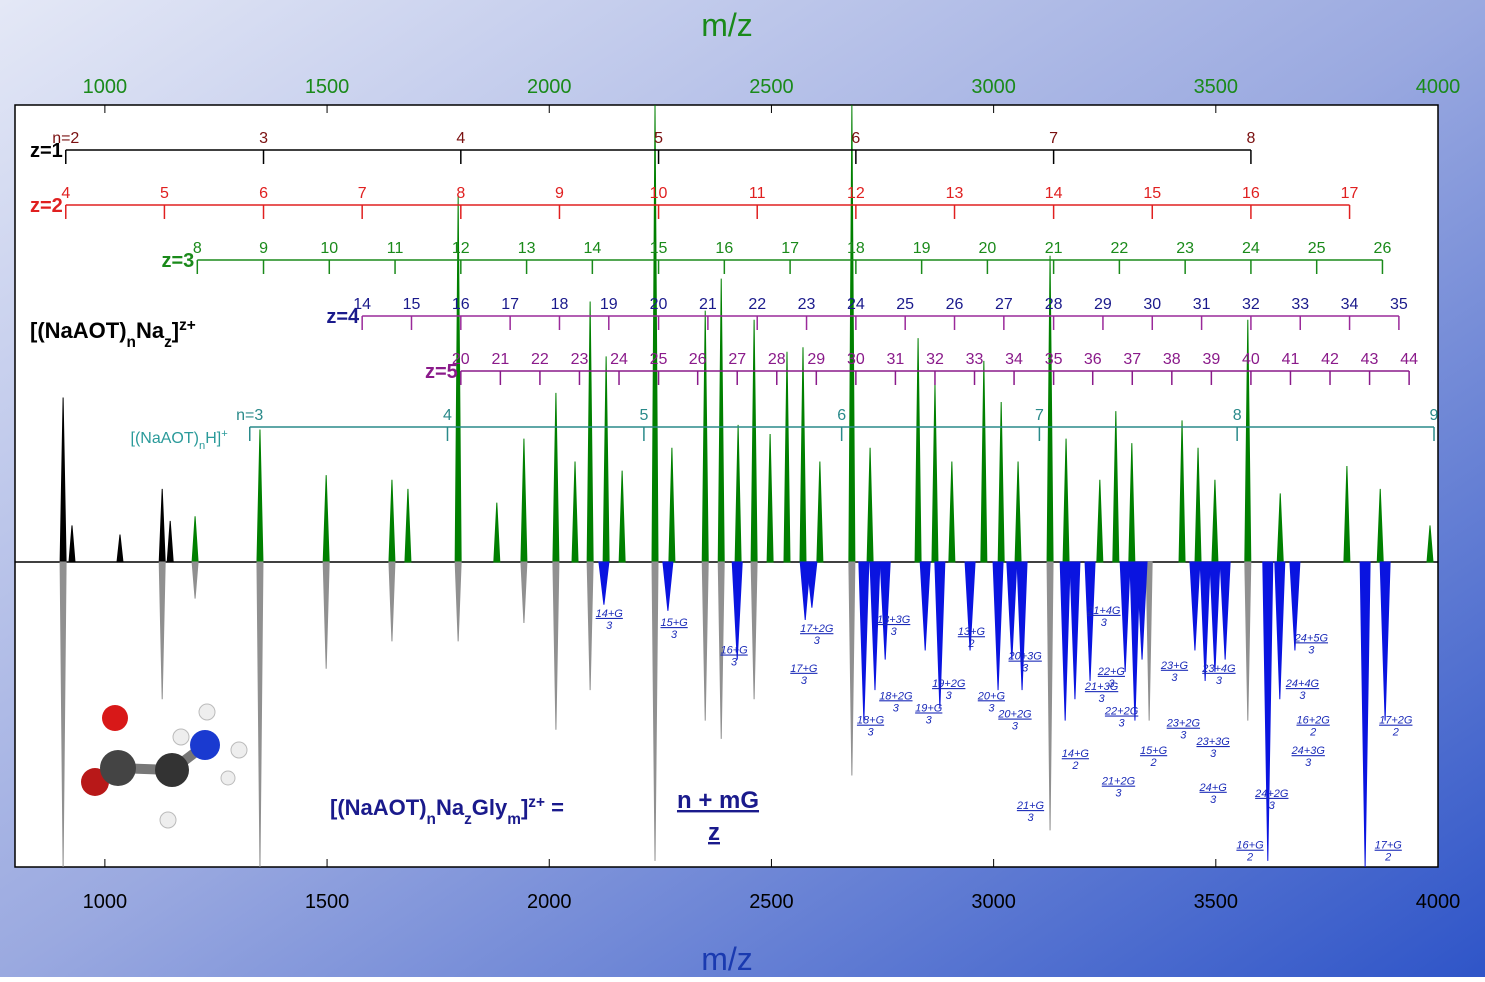 This screenshot has width=1485, height=982. What do you see at coordinates (1370, 359) in the screenshot?
I see `ladder-number: 43` at bounding box center [1370, 359].